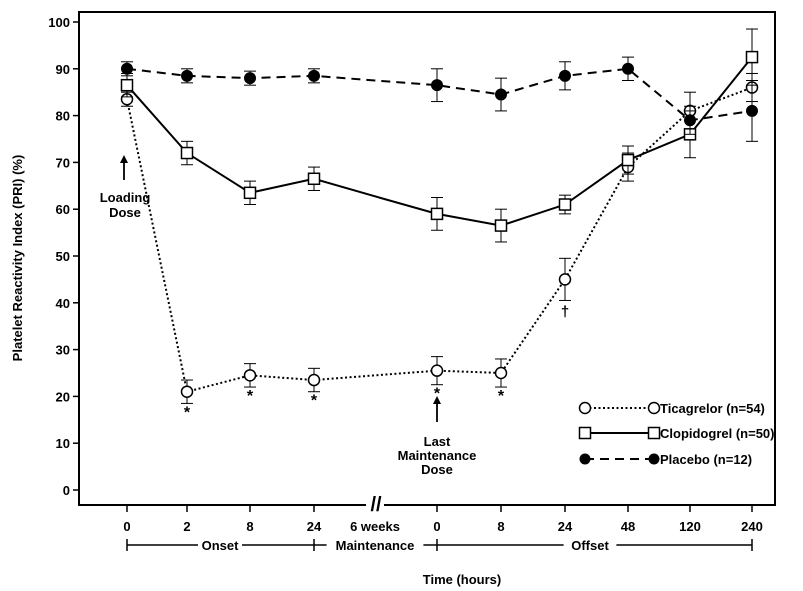 This screenshot has width=803, height=591. What do you see at coordinates (63, 209) in the screenshot?
I see `y-tick-label: 60` at bounding box center [63, 209].